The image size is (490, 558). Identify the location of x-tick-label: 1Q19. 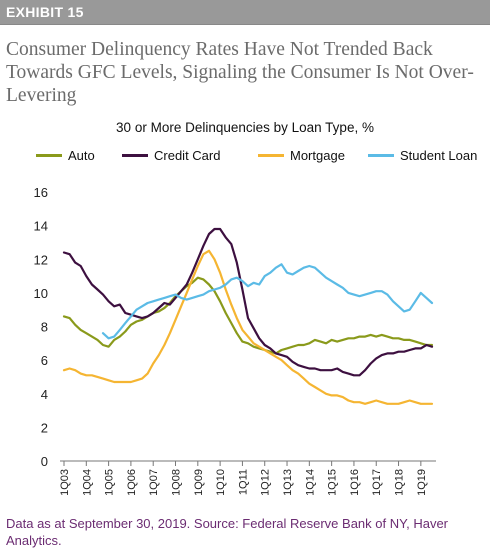
(422, 482).